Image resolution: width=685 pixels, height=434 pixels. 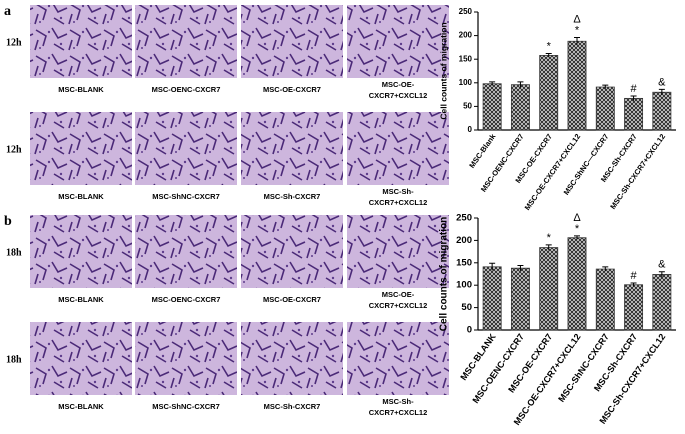 I want to click on x-tick-label: MSC-Blank, so click(x=482, y=150).